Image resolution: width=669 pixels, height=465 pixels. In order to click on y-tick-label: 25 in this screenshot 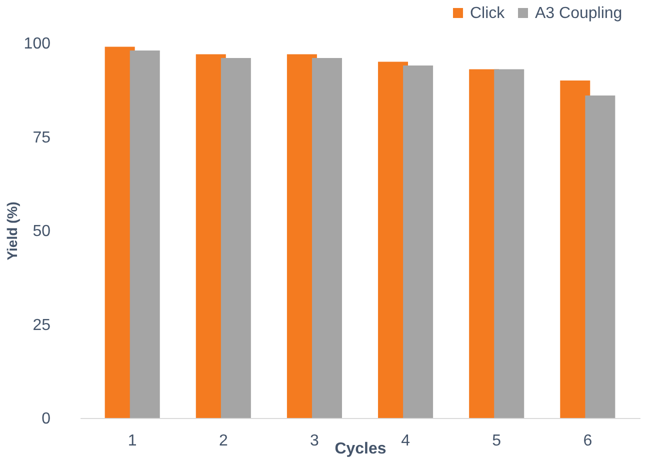, I will do `click(41, 325)`.